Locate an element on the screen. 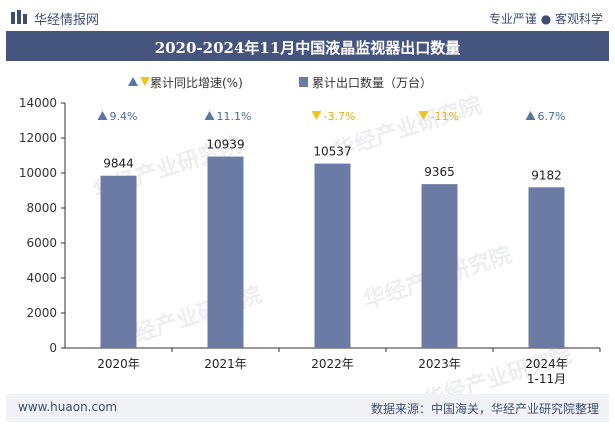 The height and width of the screenshot is (427, 615). y-tick-label: 6000 is located at coordinates (41, 243).